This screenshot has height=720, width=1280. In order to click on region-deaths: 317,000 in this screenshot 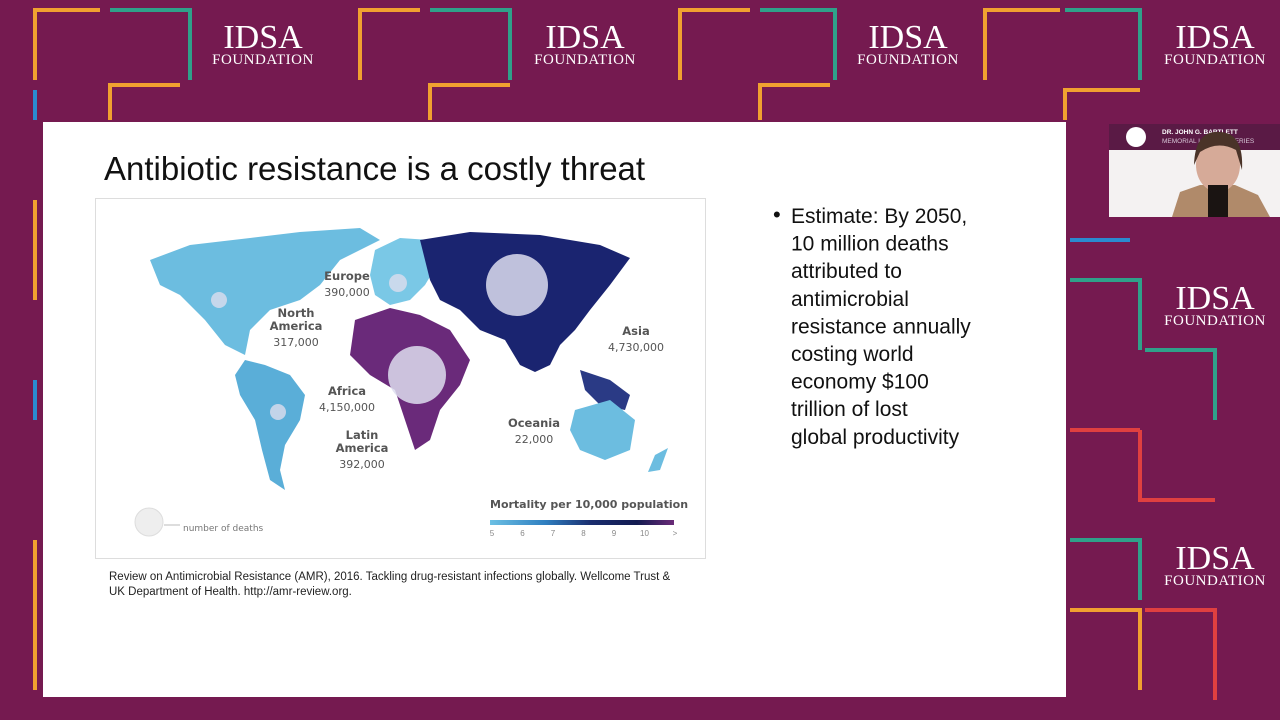, I will do `click(296, 342)`.